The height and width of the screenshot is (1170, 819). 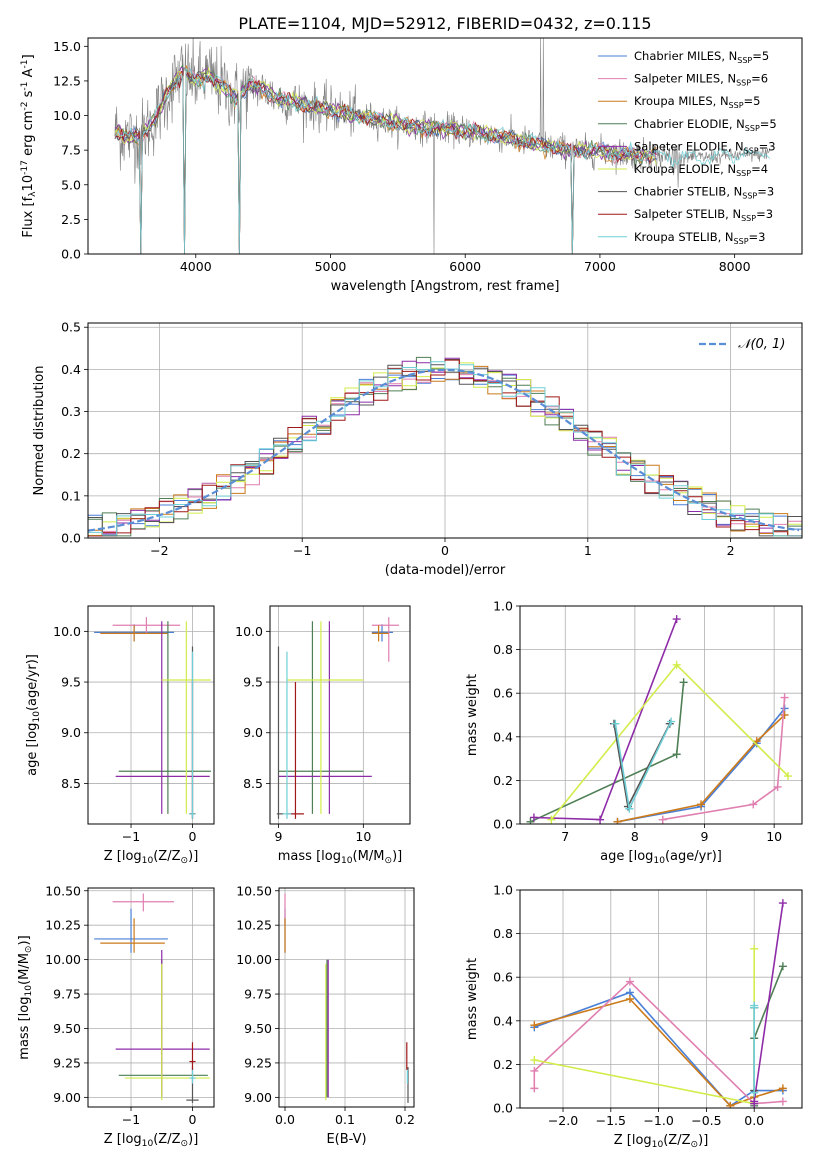 I want to click on x-tick-label: 0, so click(x=193, y=836).